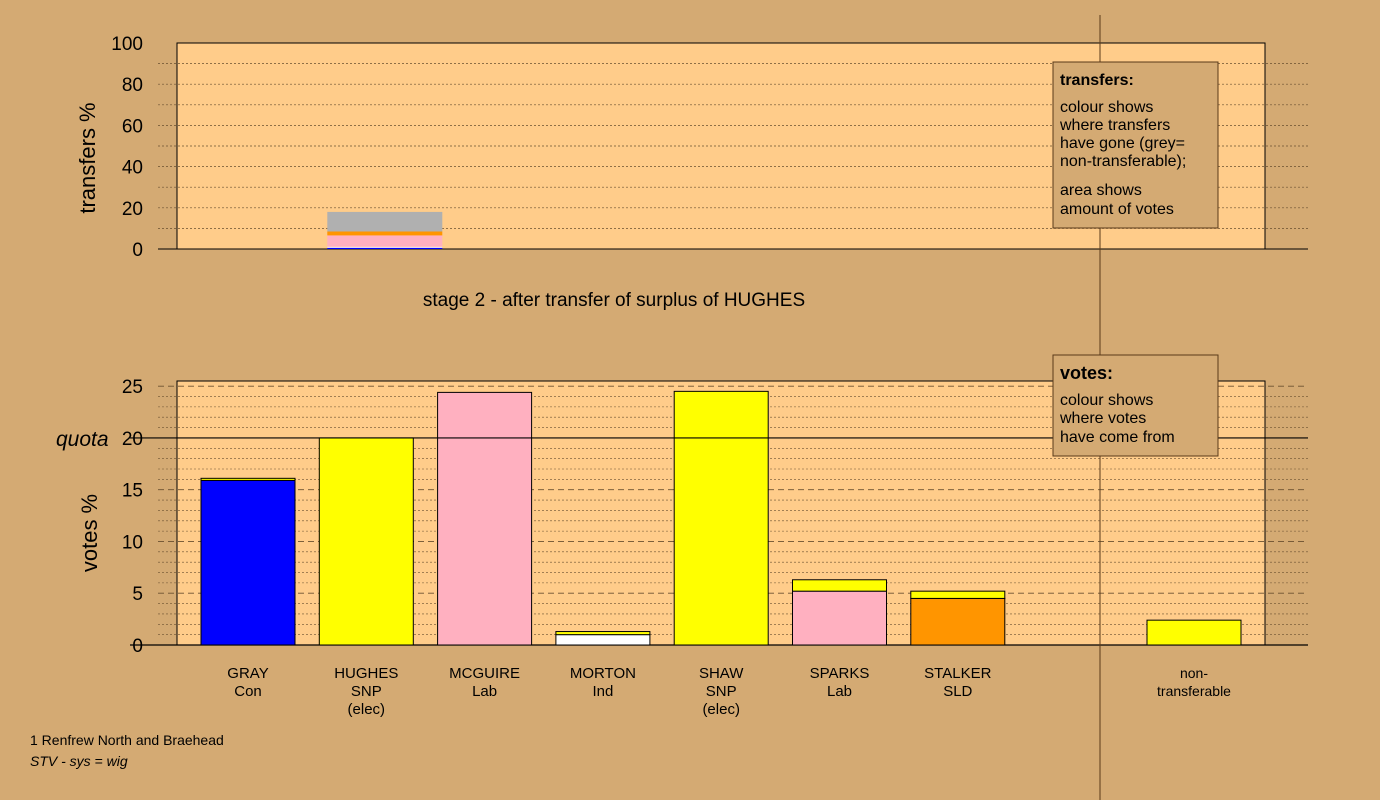 Image resolution: width=1380 pixels, height=800 pixels. What do you see at coordinates (132, 387) in the screenshot?
I see `y-tick-label: 25` at bounding box center [132, 387].